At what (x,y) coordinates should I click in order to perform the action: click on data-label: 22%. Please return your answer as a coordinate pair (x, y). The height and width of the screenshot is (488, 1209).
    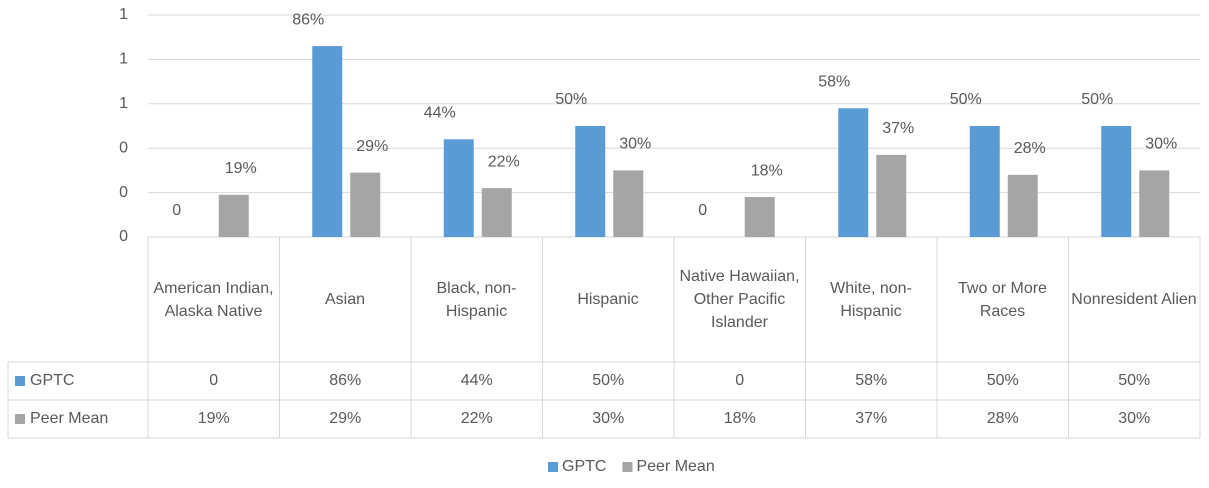
    Looking at the image, I should click on (504, 161).